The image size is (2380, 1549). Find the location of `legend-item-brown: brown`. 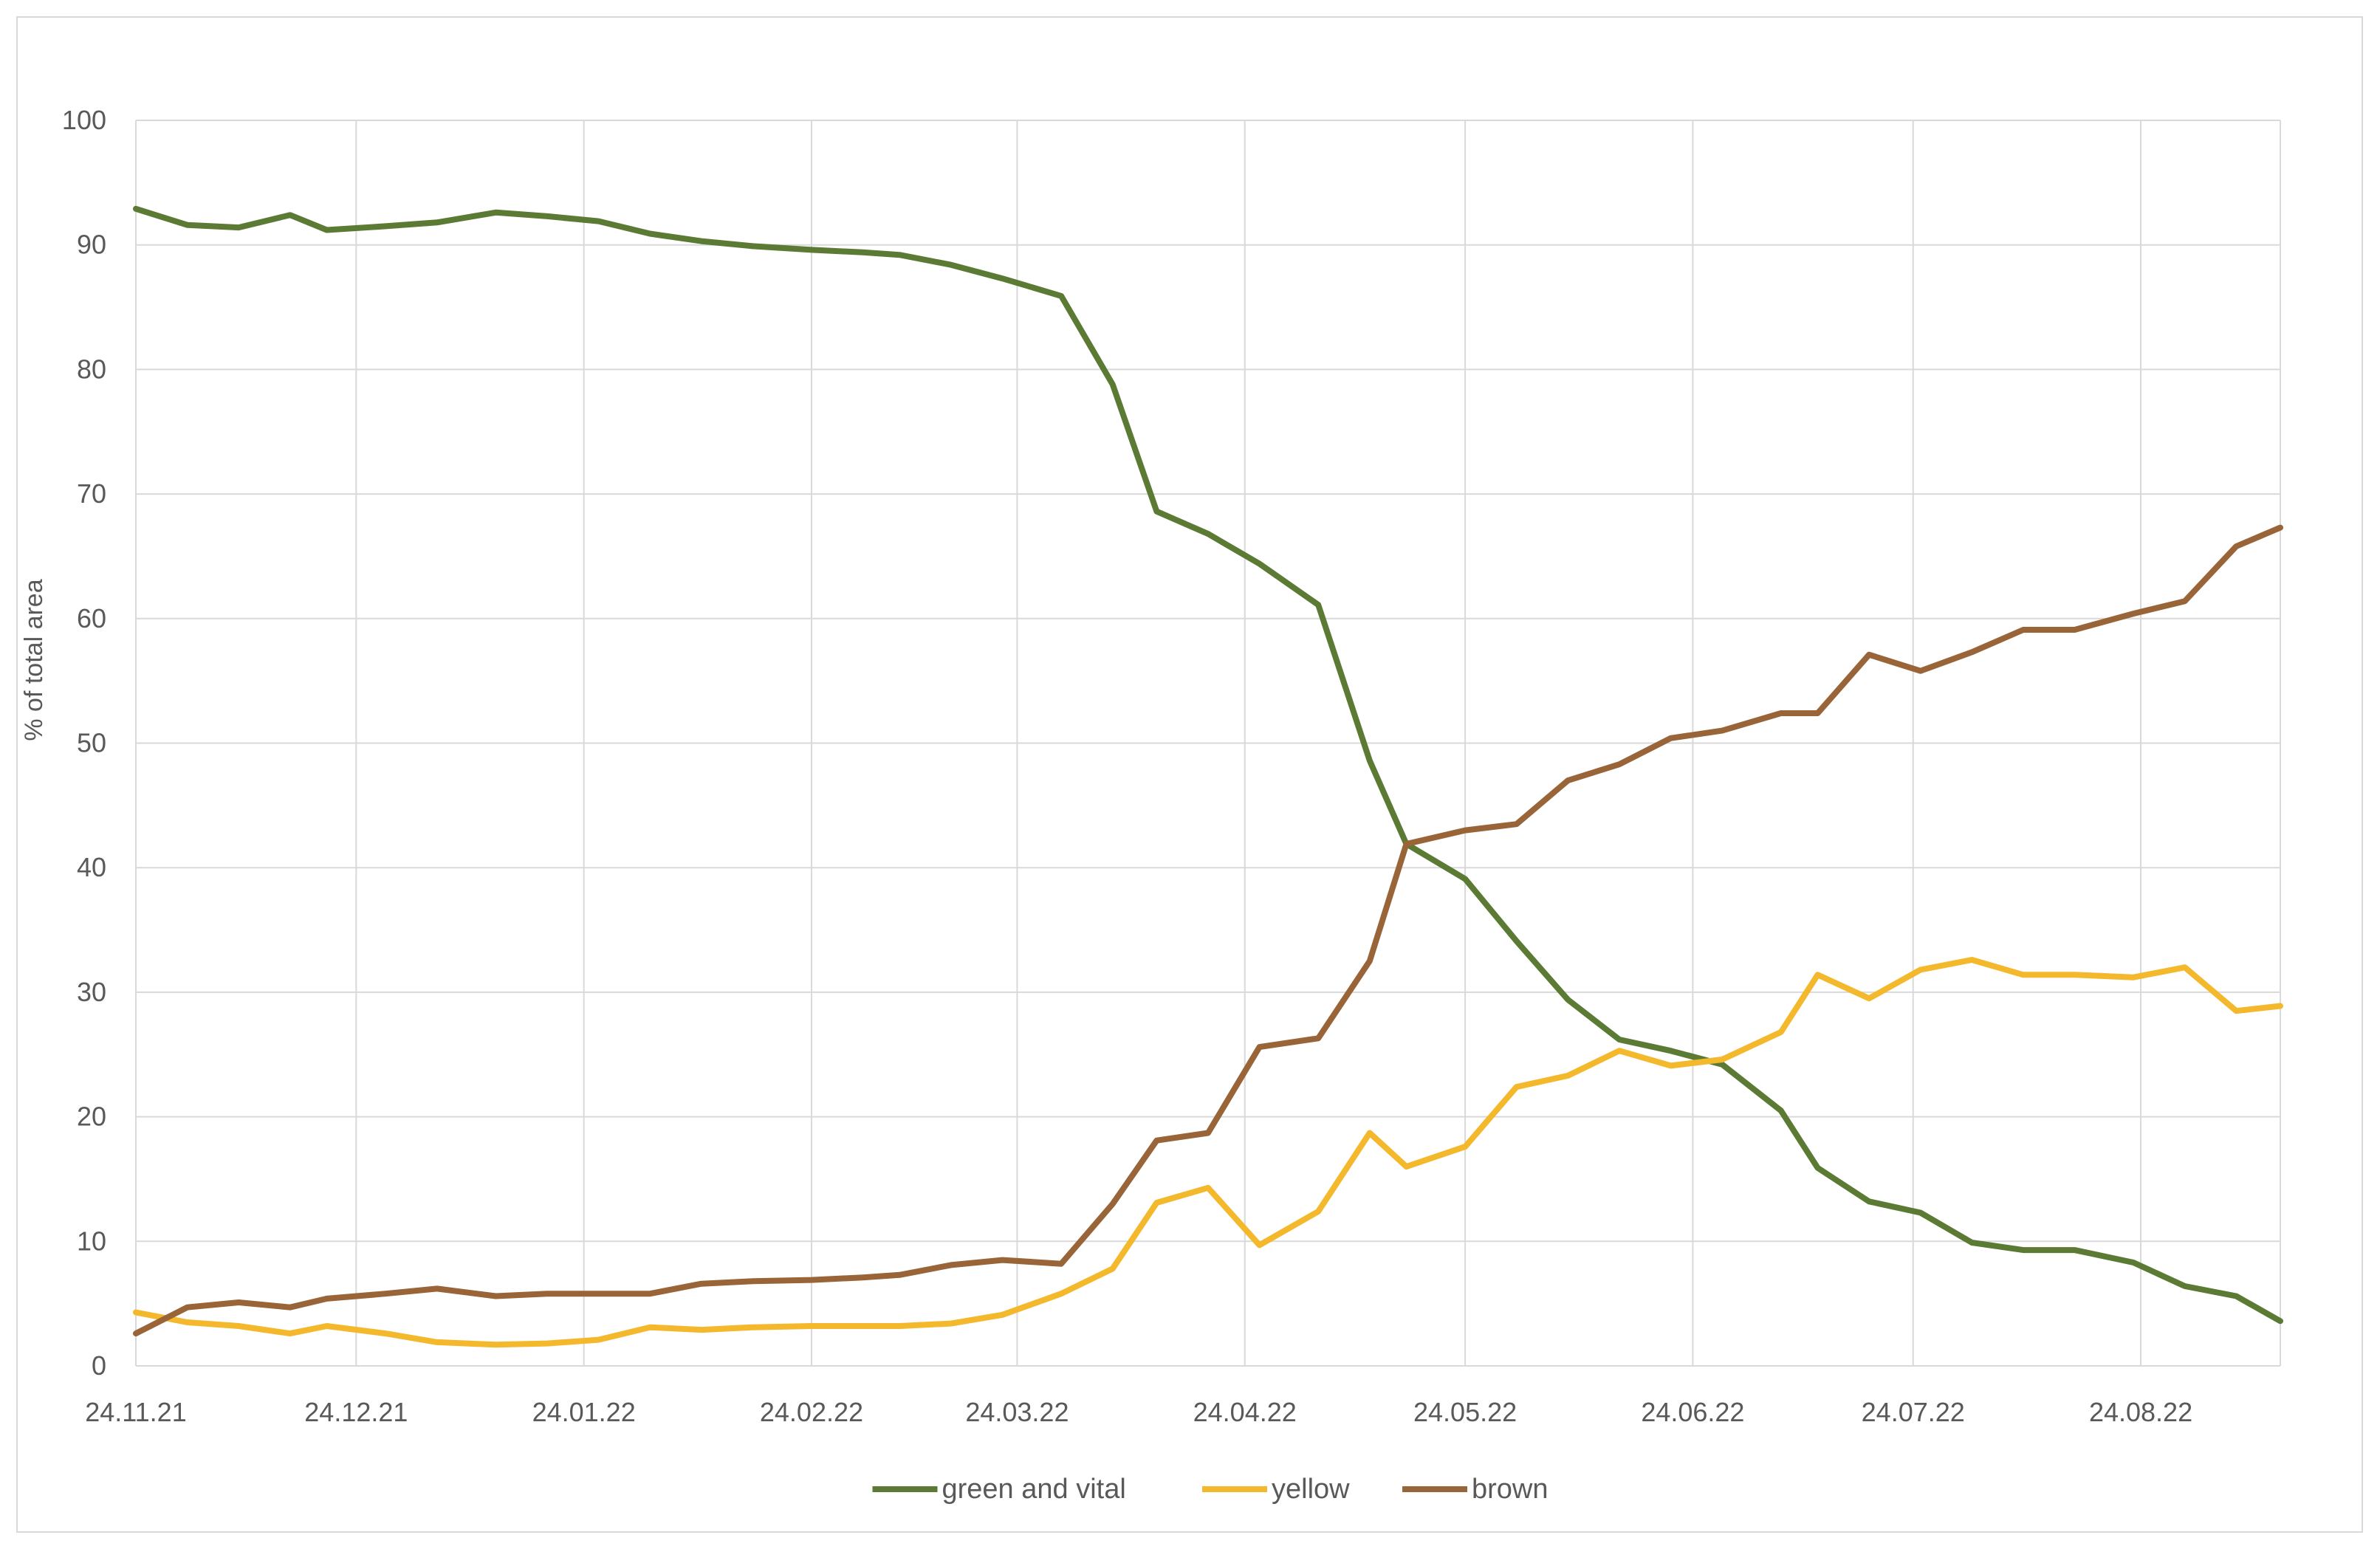

legend-item-brown: brown is located at coordinates (1475, 1489).